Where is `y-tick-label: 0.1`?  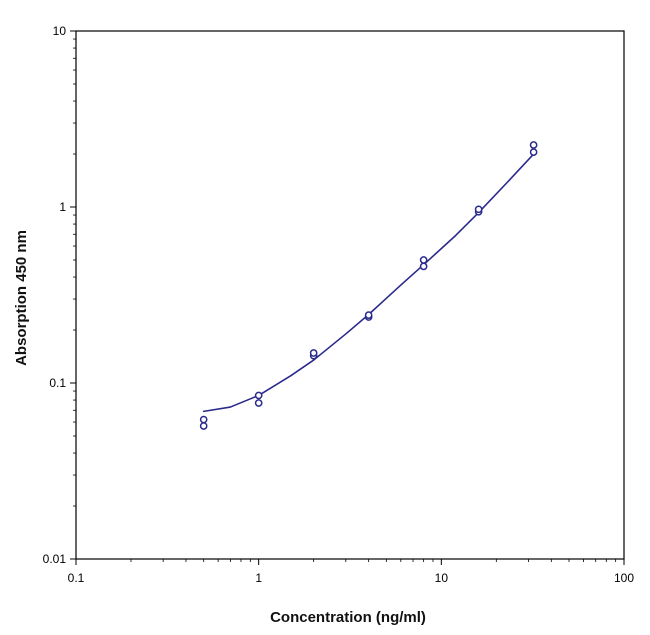
y-tick-label: 0.1 is located at coordinates (57, 383).